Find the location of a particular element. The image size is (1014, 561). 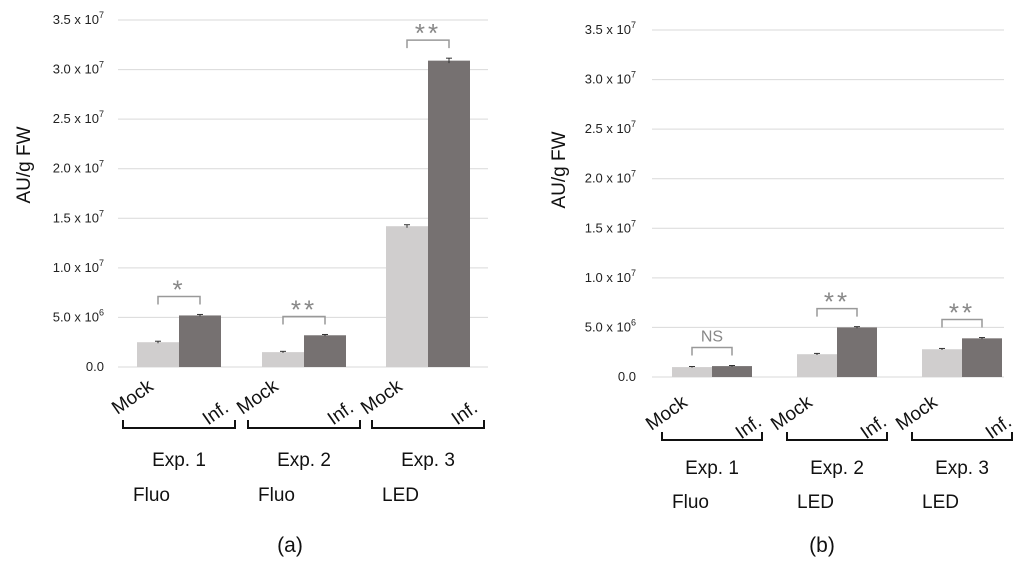

significance-label: NS is located at coordinates (712, 336).